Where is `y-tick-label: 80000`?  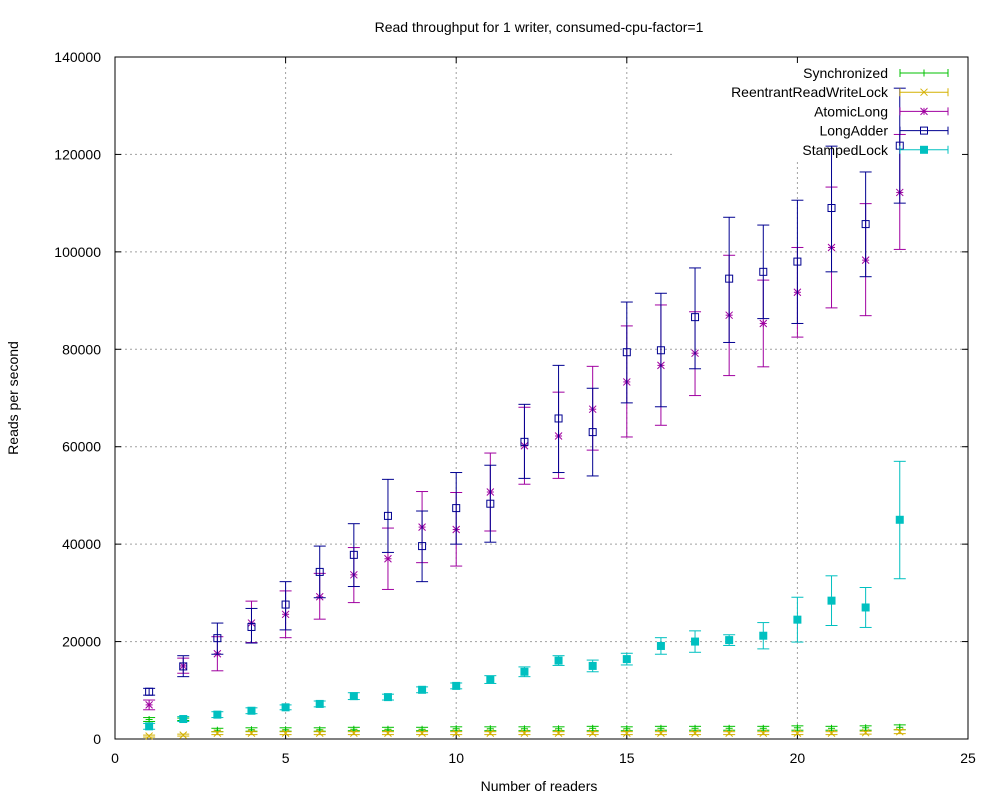 y-tick-label: 80000 is located at coordinates (81, 349).